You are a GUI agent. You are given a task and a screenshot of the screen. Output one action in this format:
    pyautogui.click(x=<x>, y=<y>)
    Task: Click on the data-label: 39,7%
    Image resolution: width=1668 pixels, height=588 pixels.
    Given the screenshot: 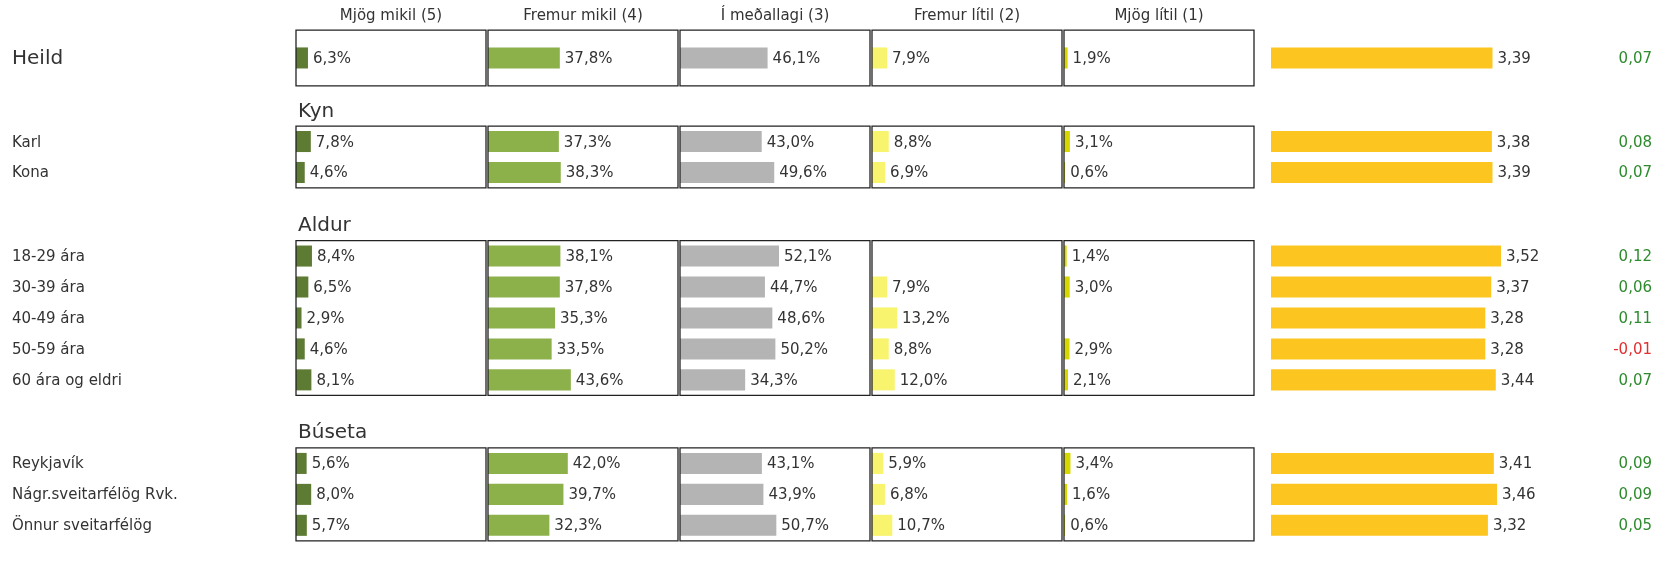 What is the action you would take?
    pyautogui.click(x=592, y=494)
    